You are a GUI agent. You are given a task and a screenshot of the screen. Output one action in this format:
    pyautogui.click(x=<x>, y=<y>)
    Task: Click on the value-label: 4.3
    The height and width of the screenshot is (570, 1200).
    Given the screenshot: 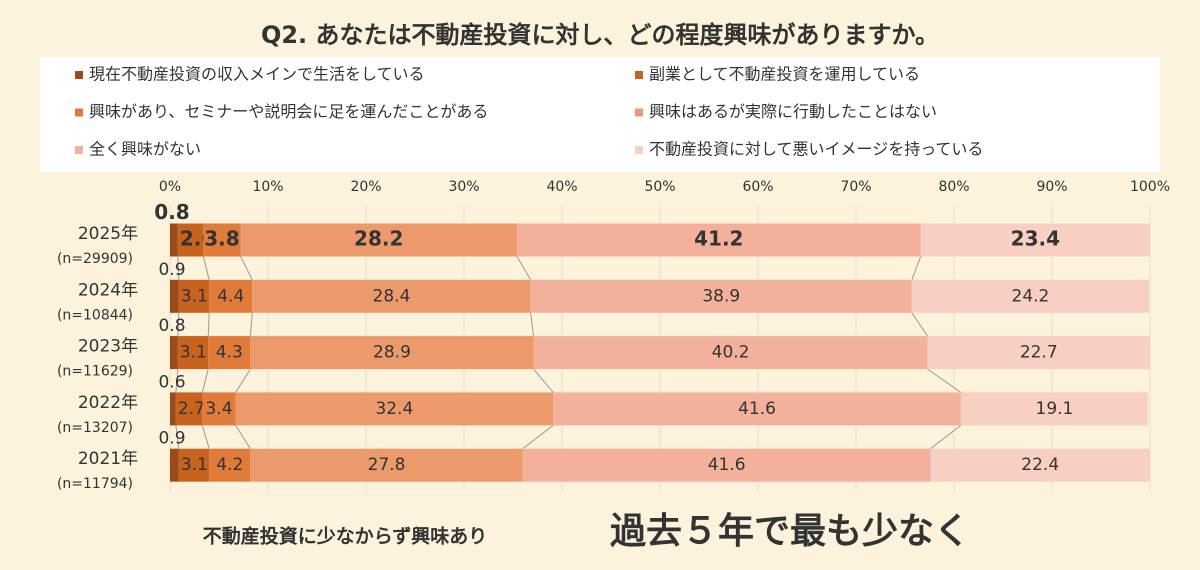 What is the action you would take?
    pyautogui.click(x=229, y=353)
    